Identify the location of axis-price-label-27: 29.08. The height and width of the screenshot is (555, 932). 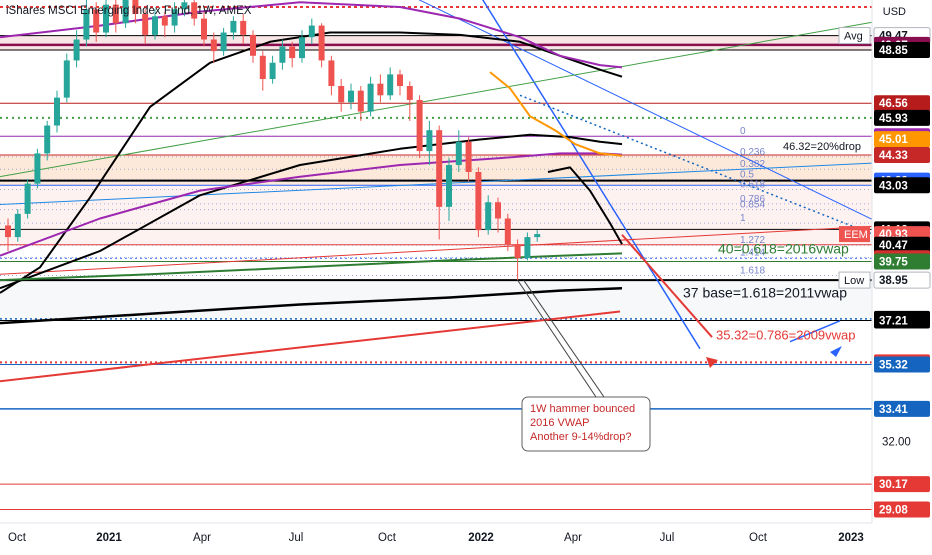
(893, 511).